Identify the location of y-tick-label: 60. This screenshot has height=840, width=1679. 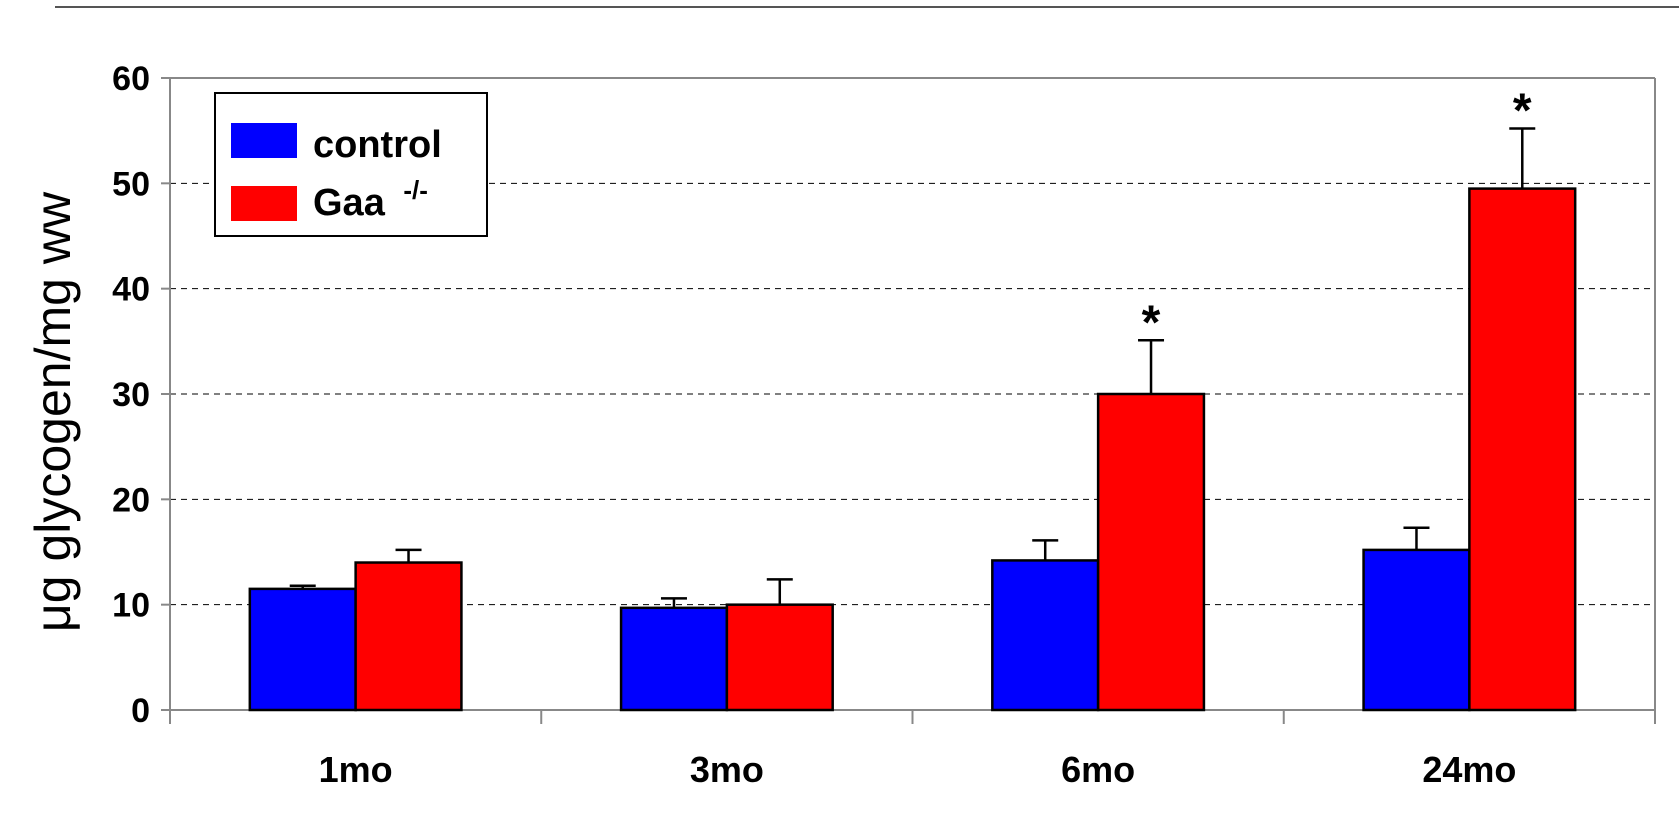
(131, 79).